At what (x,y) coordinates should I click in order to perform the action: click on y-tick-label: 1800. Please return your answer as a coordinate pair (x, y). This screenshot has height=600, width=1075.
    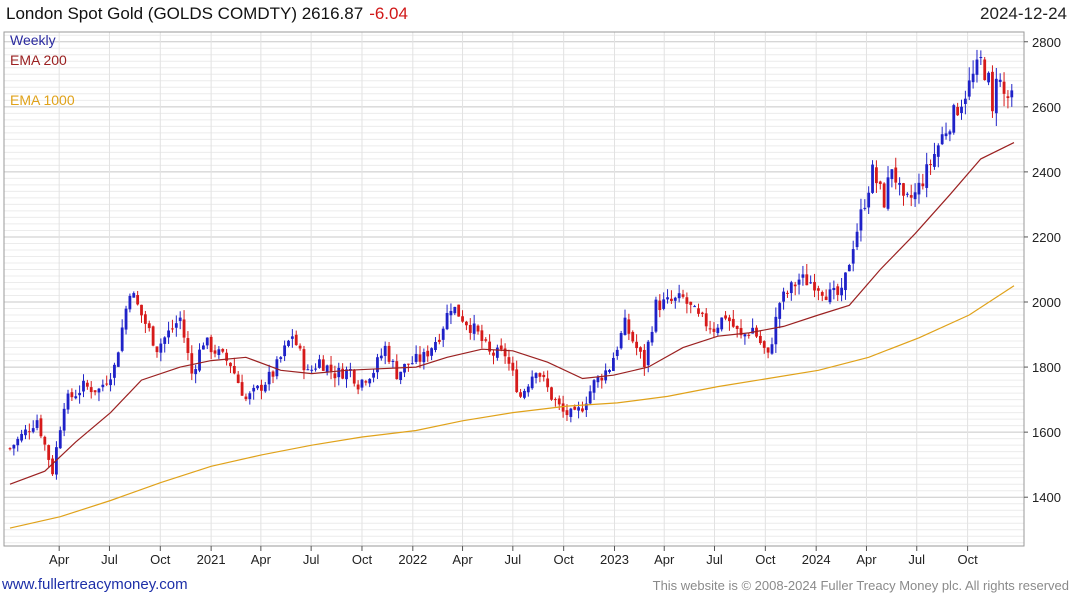
    Looking at the image, I should click on (1046, 367).